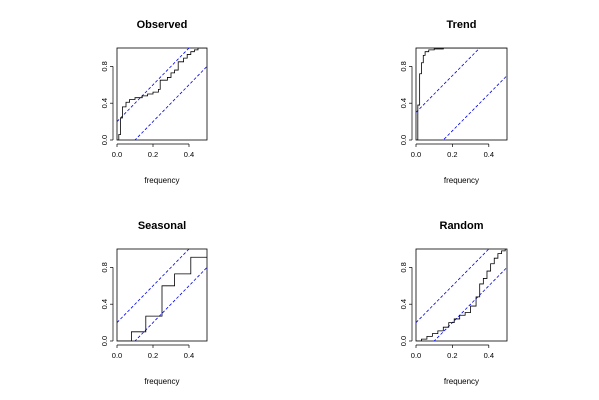 This screenshot has width=599, height=400. I want to click on chart-title: Trend, so click(462, 25).